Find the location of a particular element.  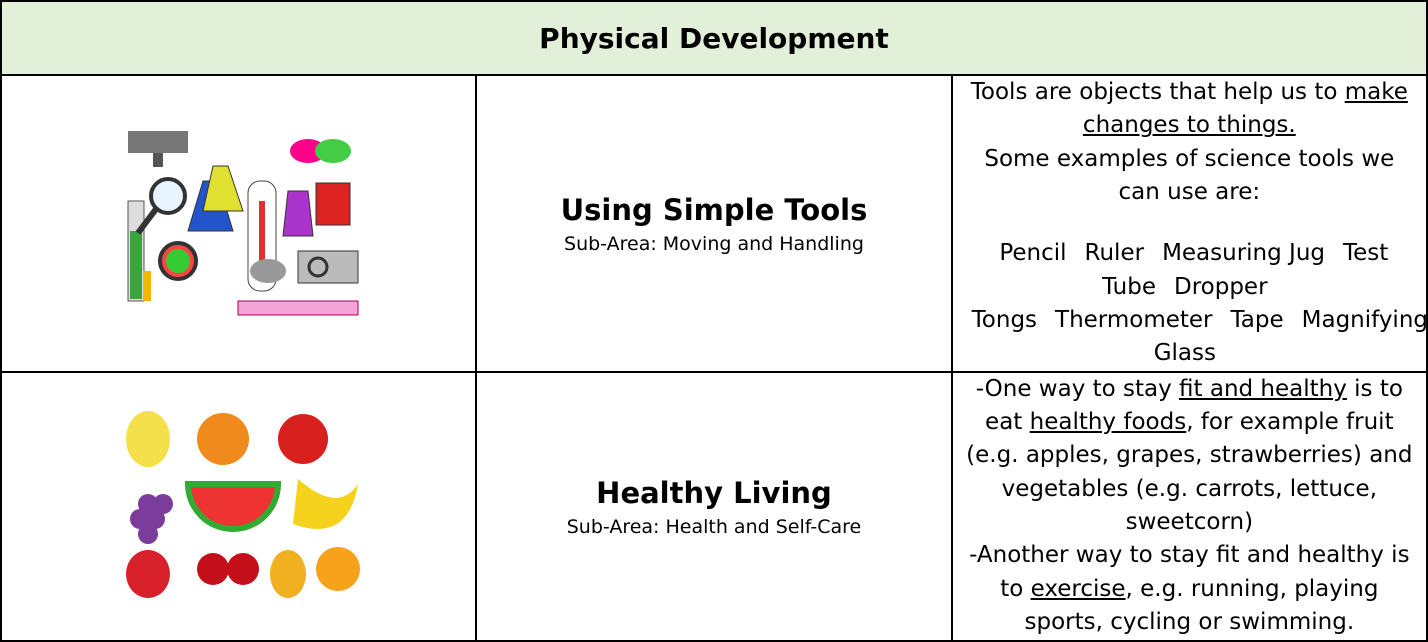

tools-illustration is located at coordinates (243, 223).